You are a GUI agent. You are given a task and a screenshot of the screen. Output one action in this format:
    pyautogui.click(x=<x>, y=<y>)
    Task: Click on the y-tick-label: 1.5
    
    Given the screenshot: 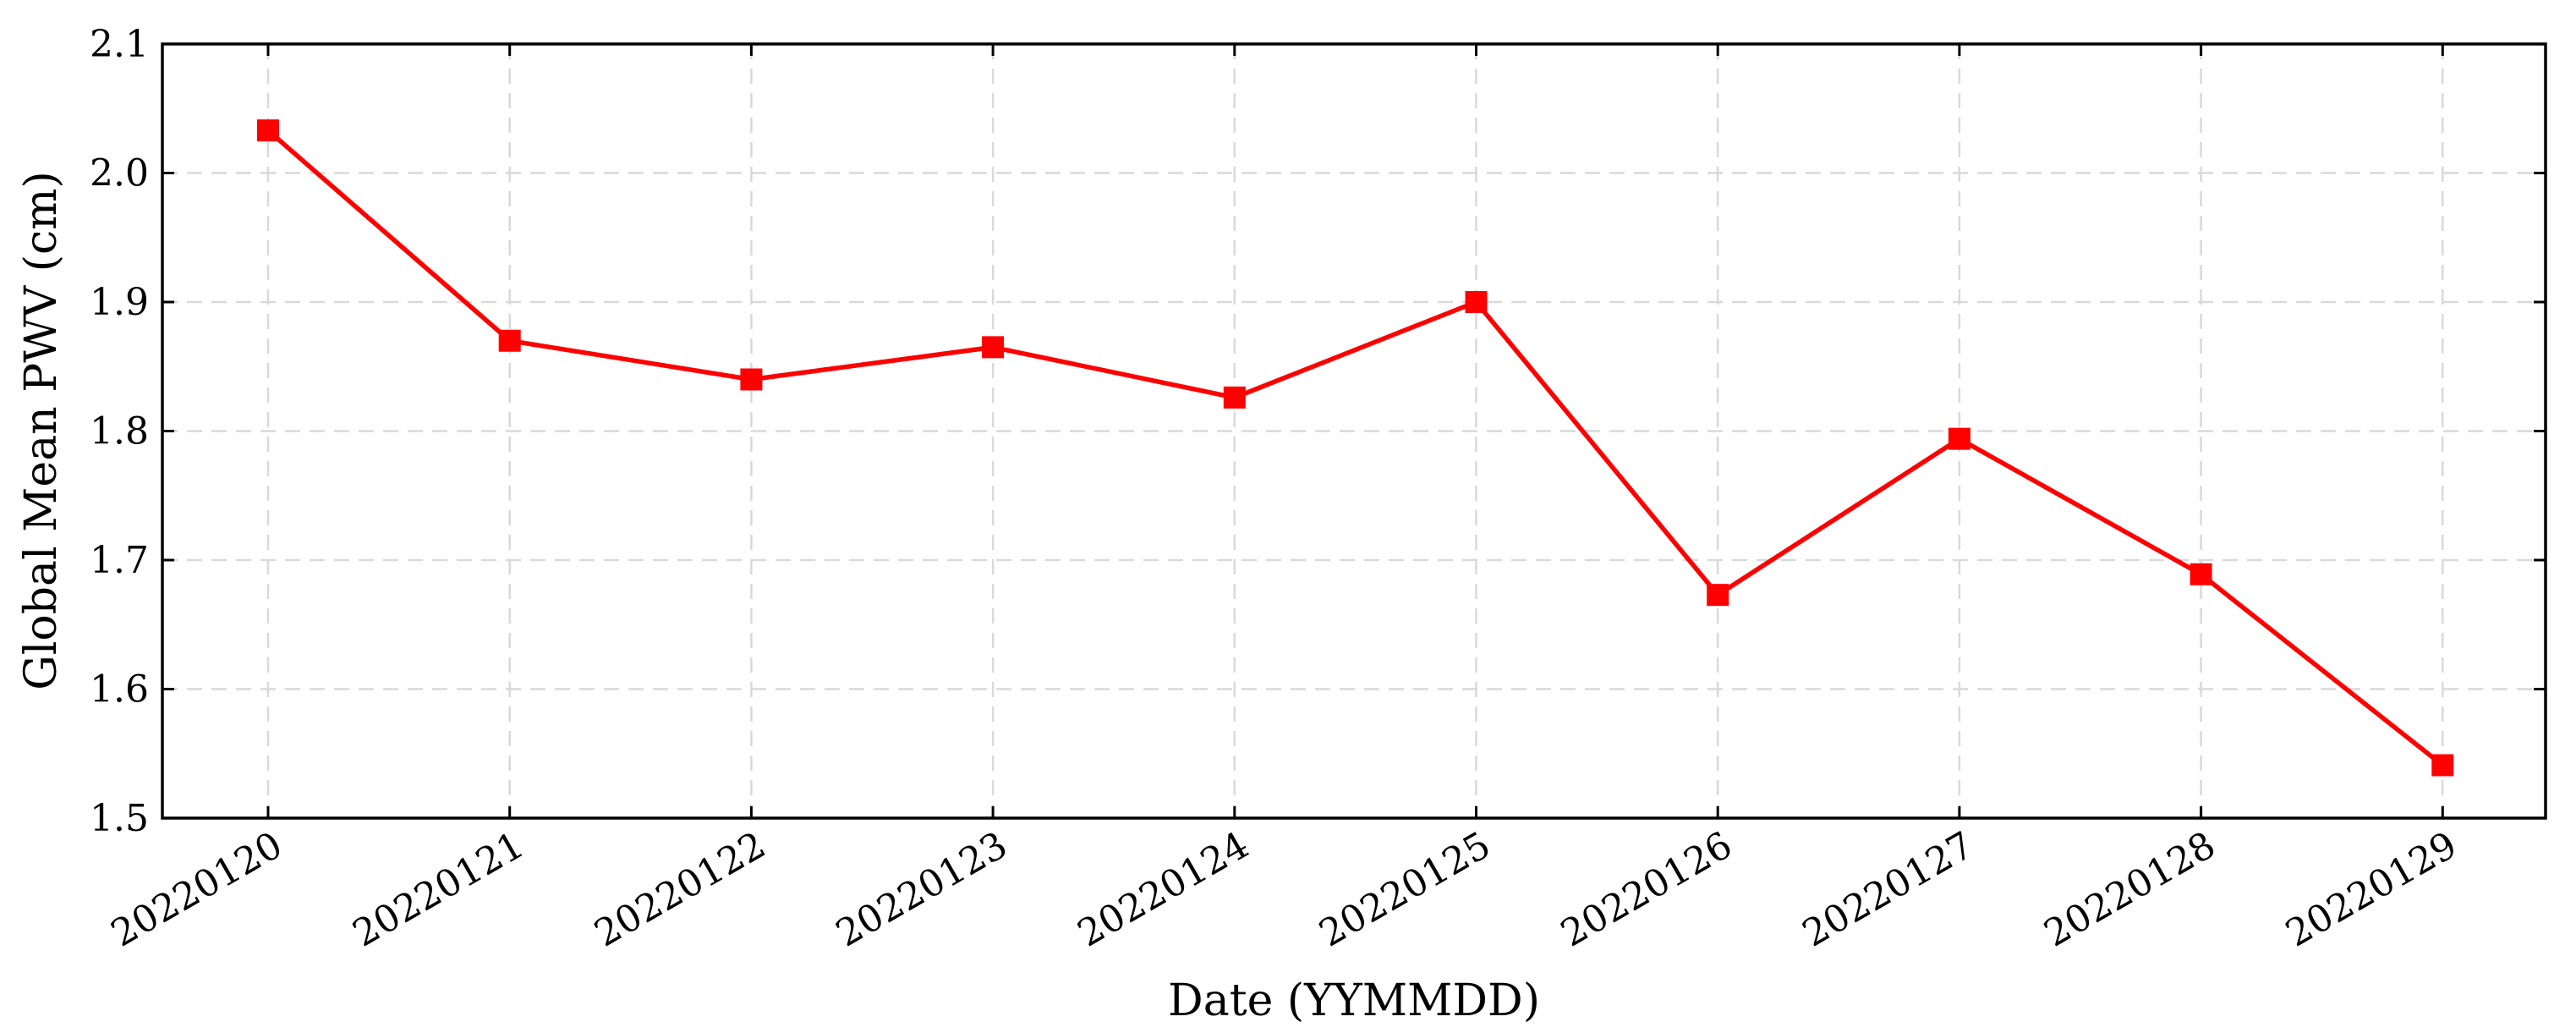 What is the action you would take?
    pyautogui.click(x=119, y=818)
    